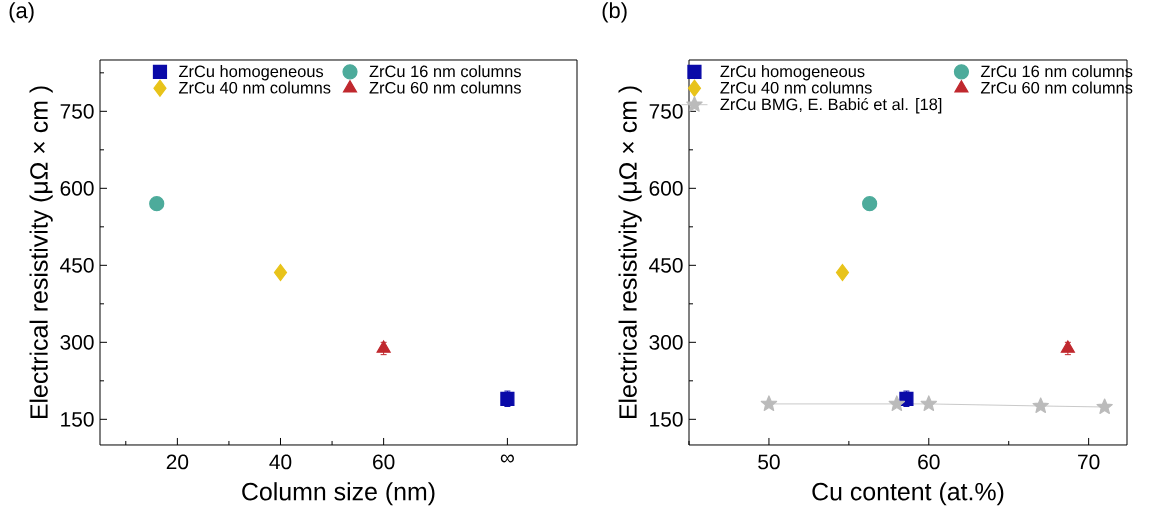 The width and height of the screenshot is (1155, 523). Describe the element at coordinates (338, 494) in the screenshot. I see `x-axis-title: Column size (nm)` at that location.